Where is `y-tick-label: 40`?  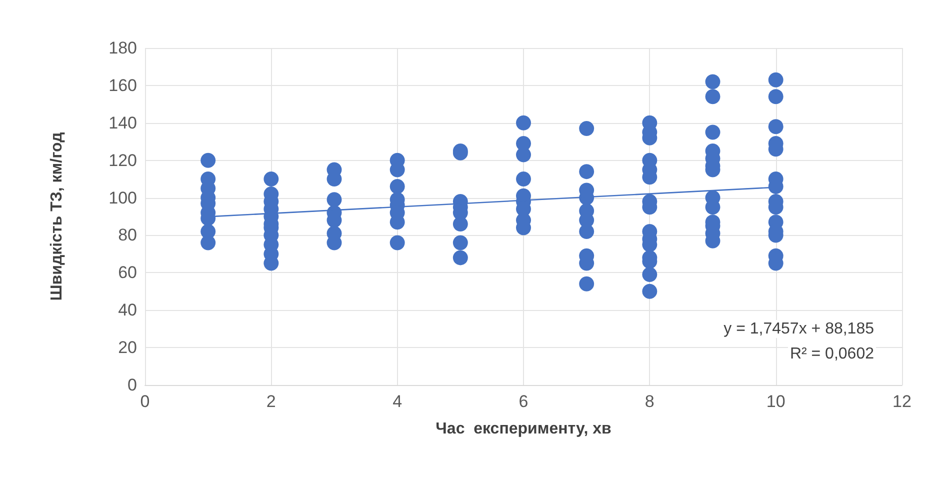 y-tick-label: 40 is located at coordinates (127, 310).